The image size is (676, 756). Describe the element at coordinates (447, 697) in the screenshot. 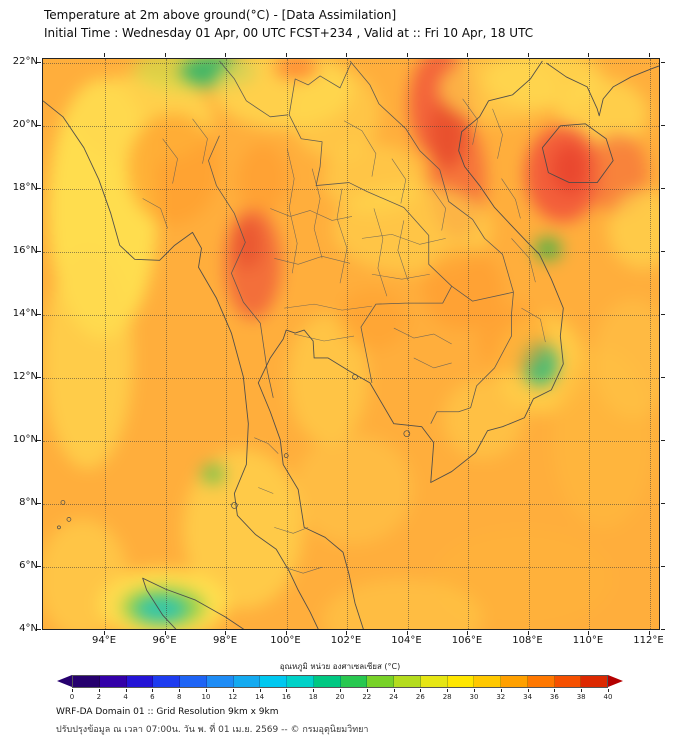

I see `colorbar-tick-label: 28` at that location.